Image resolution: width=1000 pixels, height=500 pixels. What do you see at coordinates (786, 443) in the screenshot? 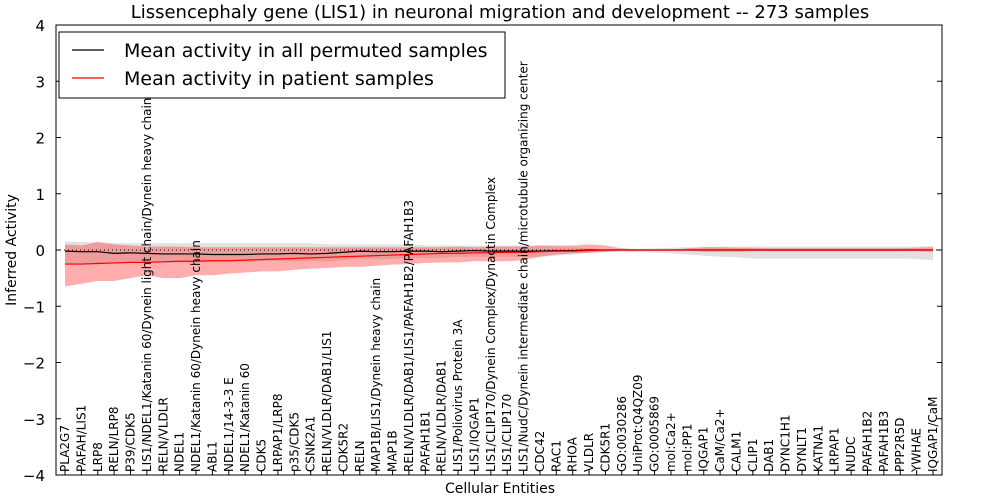
I see `x-tick-label: DYNC1H1` at bounding box center [786, 443].